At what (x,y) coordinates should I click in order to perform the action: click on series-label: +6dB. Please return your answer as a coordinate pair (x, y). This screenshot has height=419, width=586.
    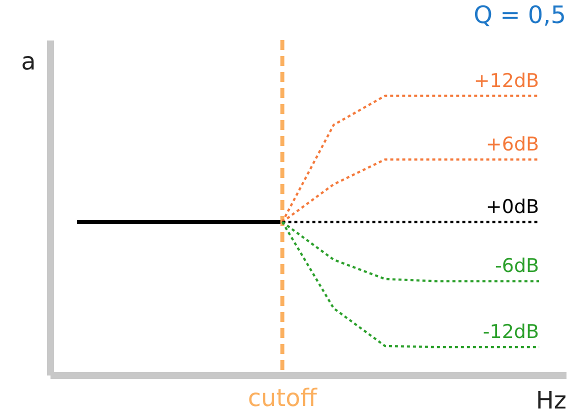
    Looking at the image, I should click on (513, 144).